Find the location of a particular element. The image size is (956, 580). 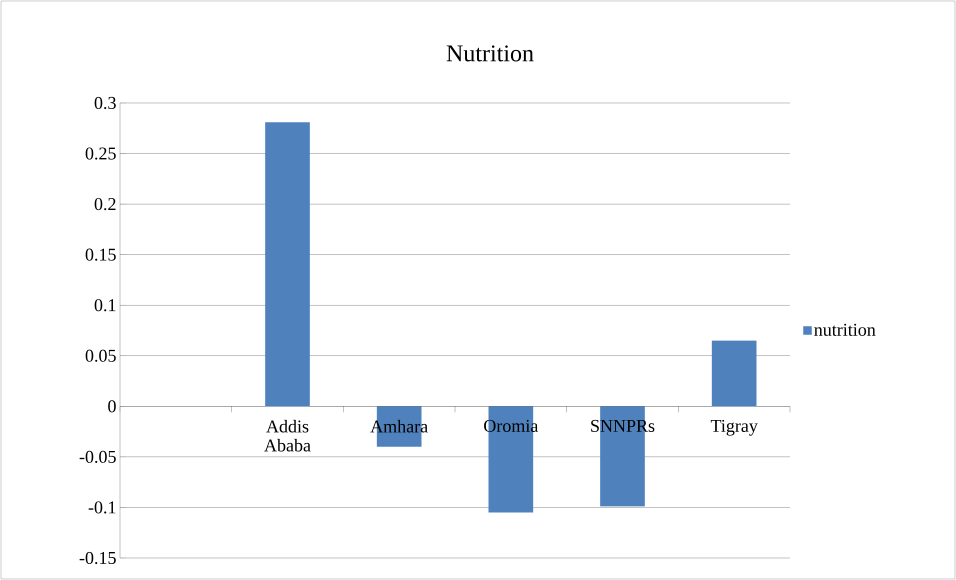

y-tick-label: 0 is located at coordinates (112, 406).